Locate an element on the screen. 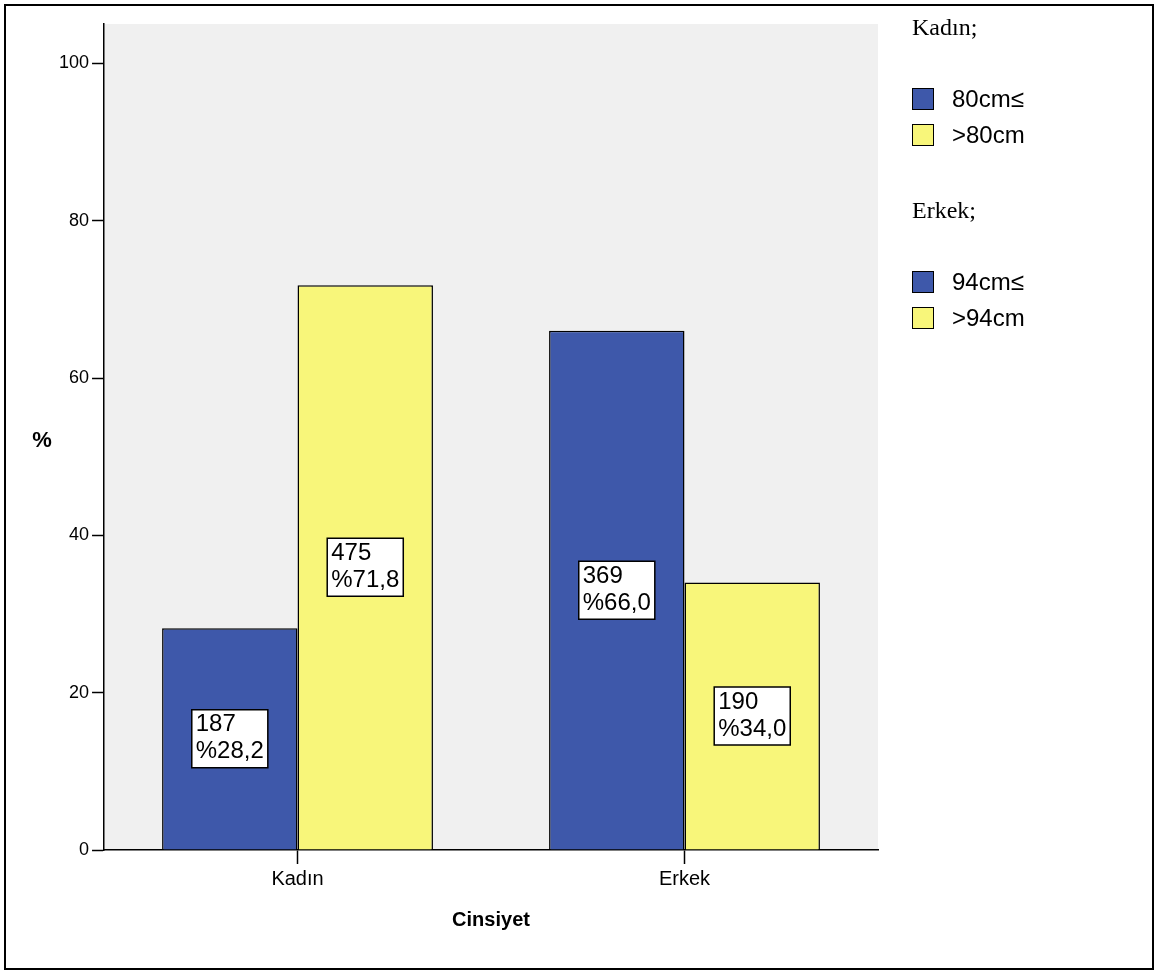 This screenshot has height=980, width=1160. x-tick-label: Erkek is located at coordinates (685, 877).